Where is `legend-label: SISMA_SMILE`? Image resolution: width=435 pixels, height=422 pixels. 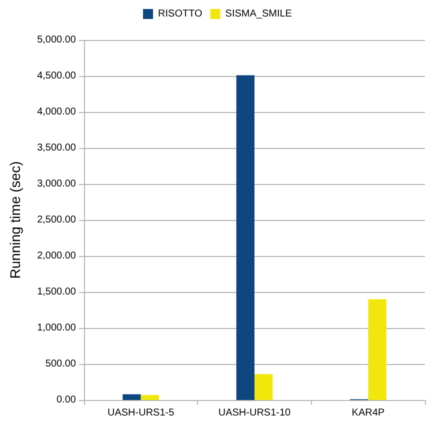 legend-label: SISMA_SMILE is located at coordinates (258, 14).